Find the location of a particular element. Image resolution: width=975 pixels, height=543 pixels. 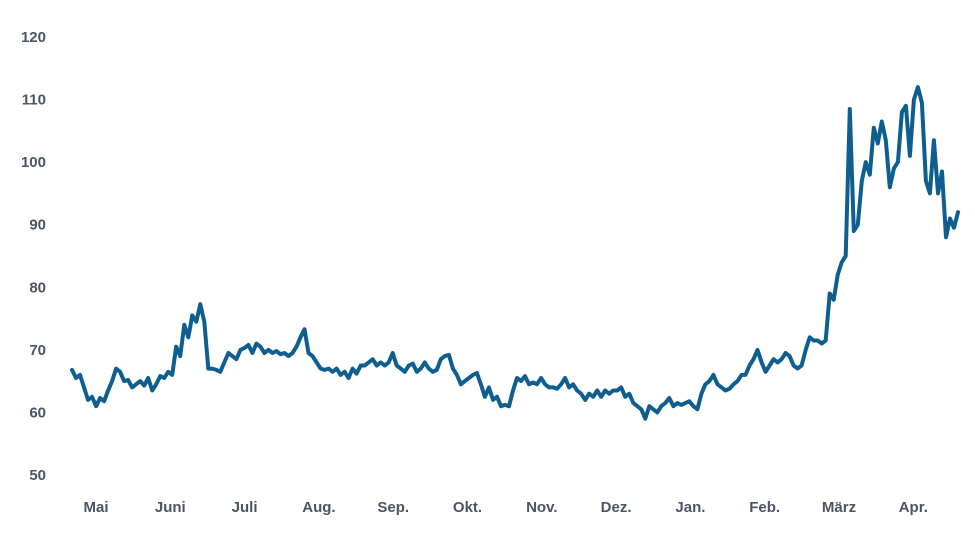

y-tick-label: 50 is located at coordinates (37, 475).